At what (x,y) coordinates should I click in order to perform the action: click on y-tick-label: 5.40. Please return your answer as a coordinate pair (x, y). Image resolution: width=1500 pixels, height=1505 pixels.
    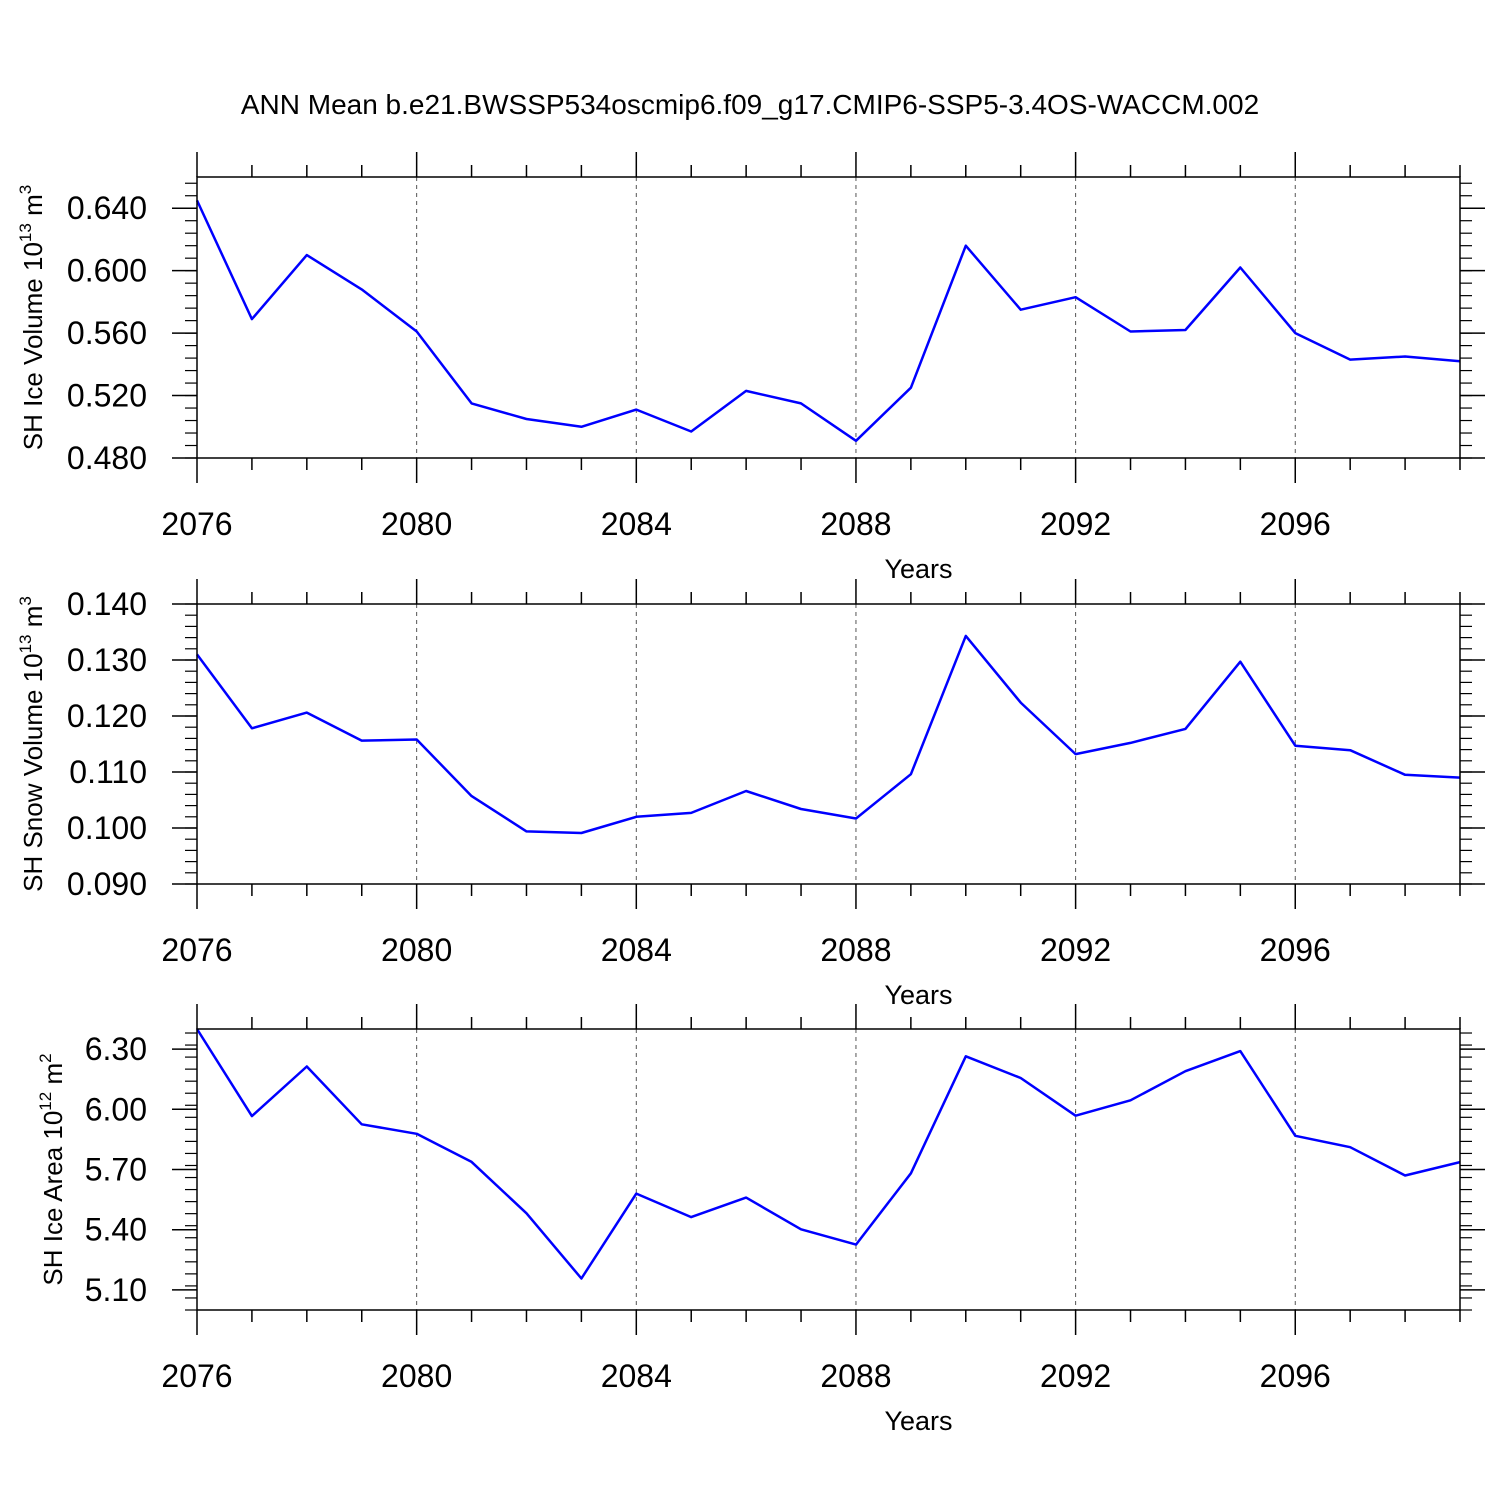
    Looking at the image, I should click on (116, 1230).